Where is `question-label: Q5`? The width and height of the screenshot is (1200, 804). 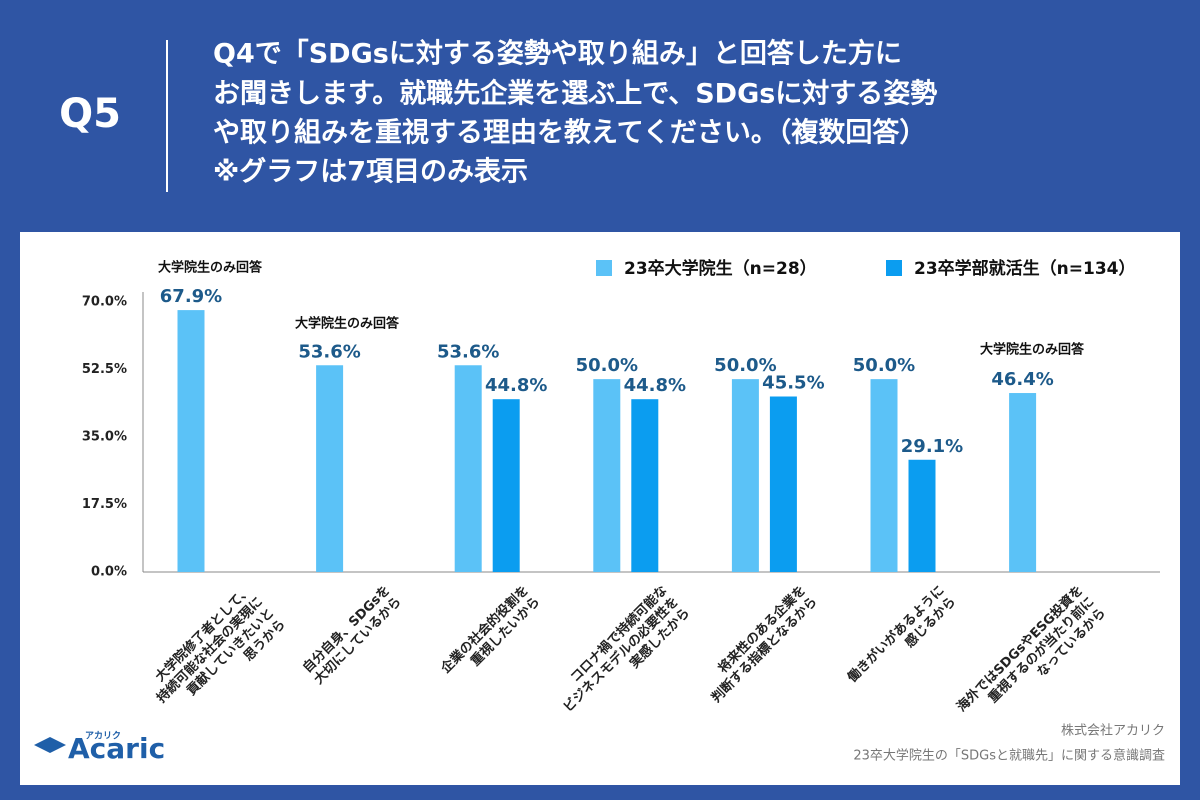 question-label: Q5 is located at coordinates (90, 114).